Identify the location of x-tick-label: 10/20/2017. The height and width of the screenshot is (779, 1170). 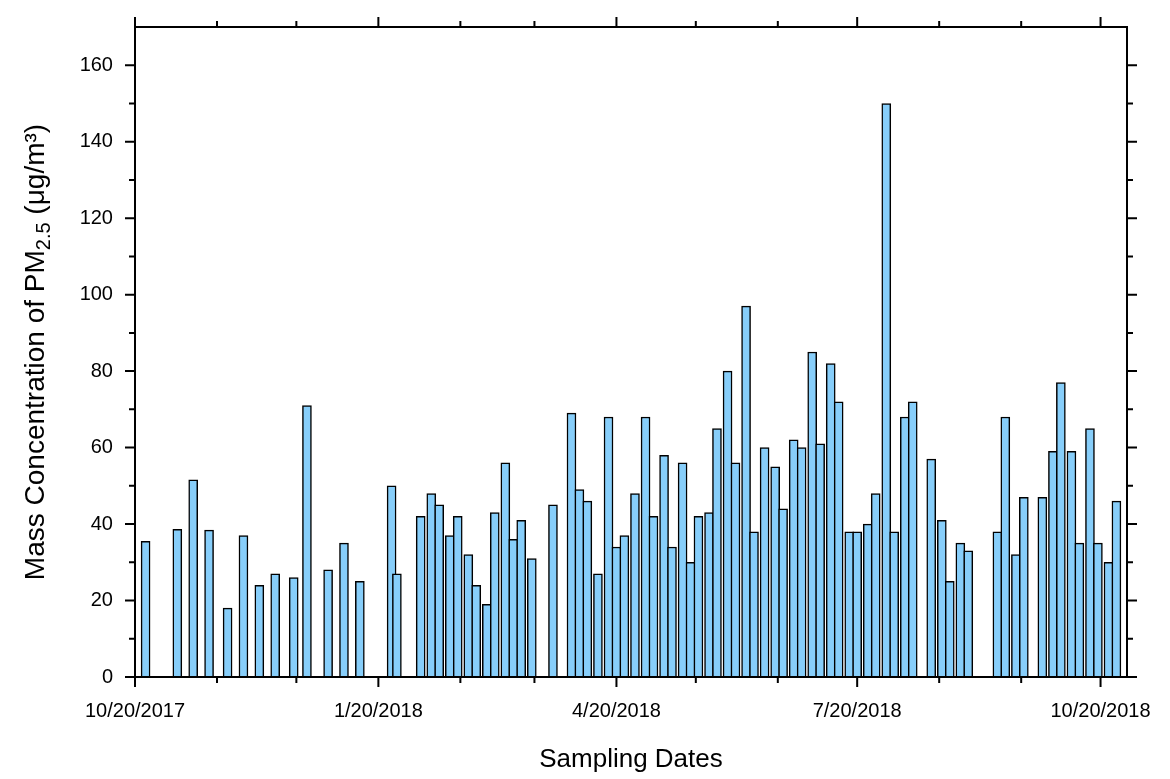
(135, 709).